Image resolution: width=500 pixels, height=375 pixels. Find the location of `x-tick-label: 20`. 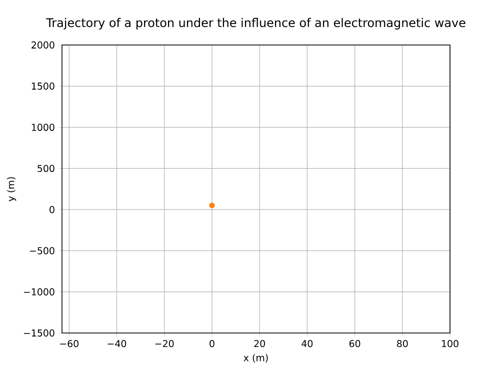

x-tick-label: 20 is located at coordinates (259, 344).